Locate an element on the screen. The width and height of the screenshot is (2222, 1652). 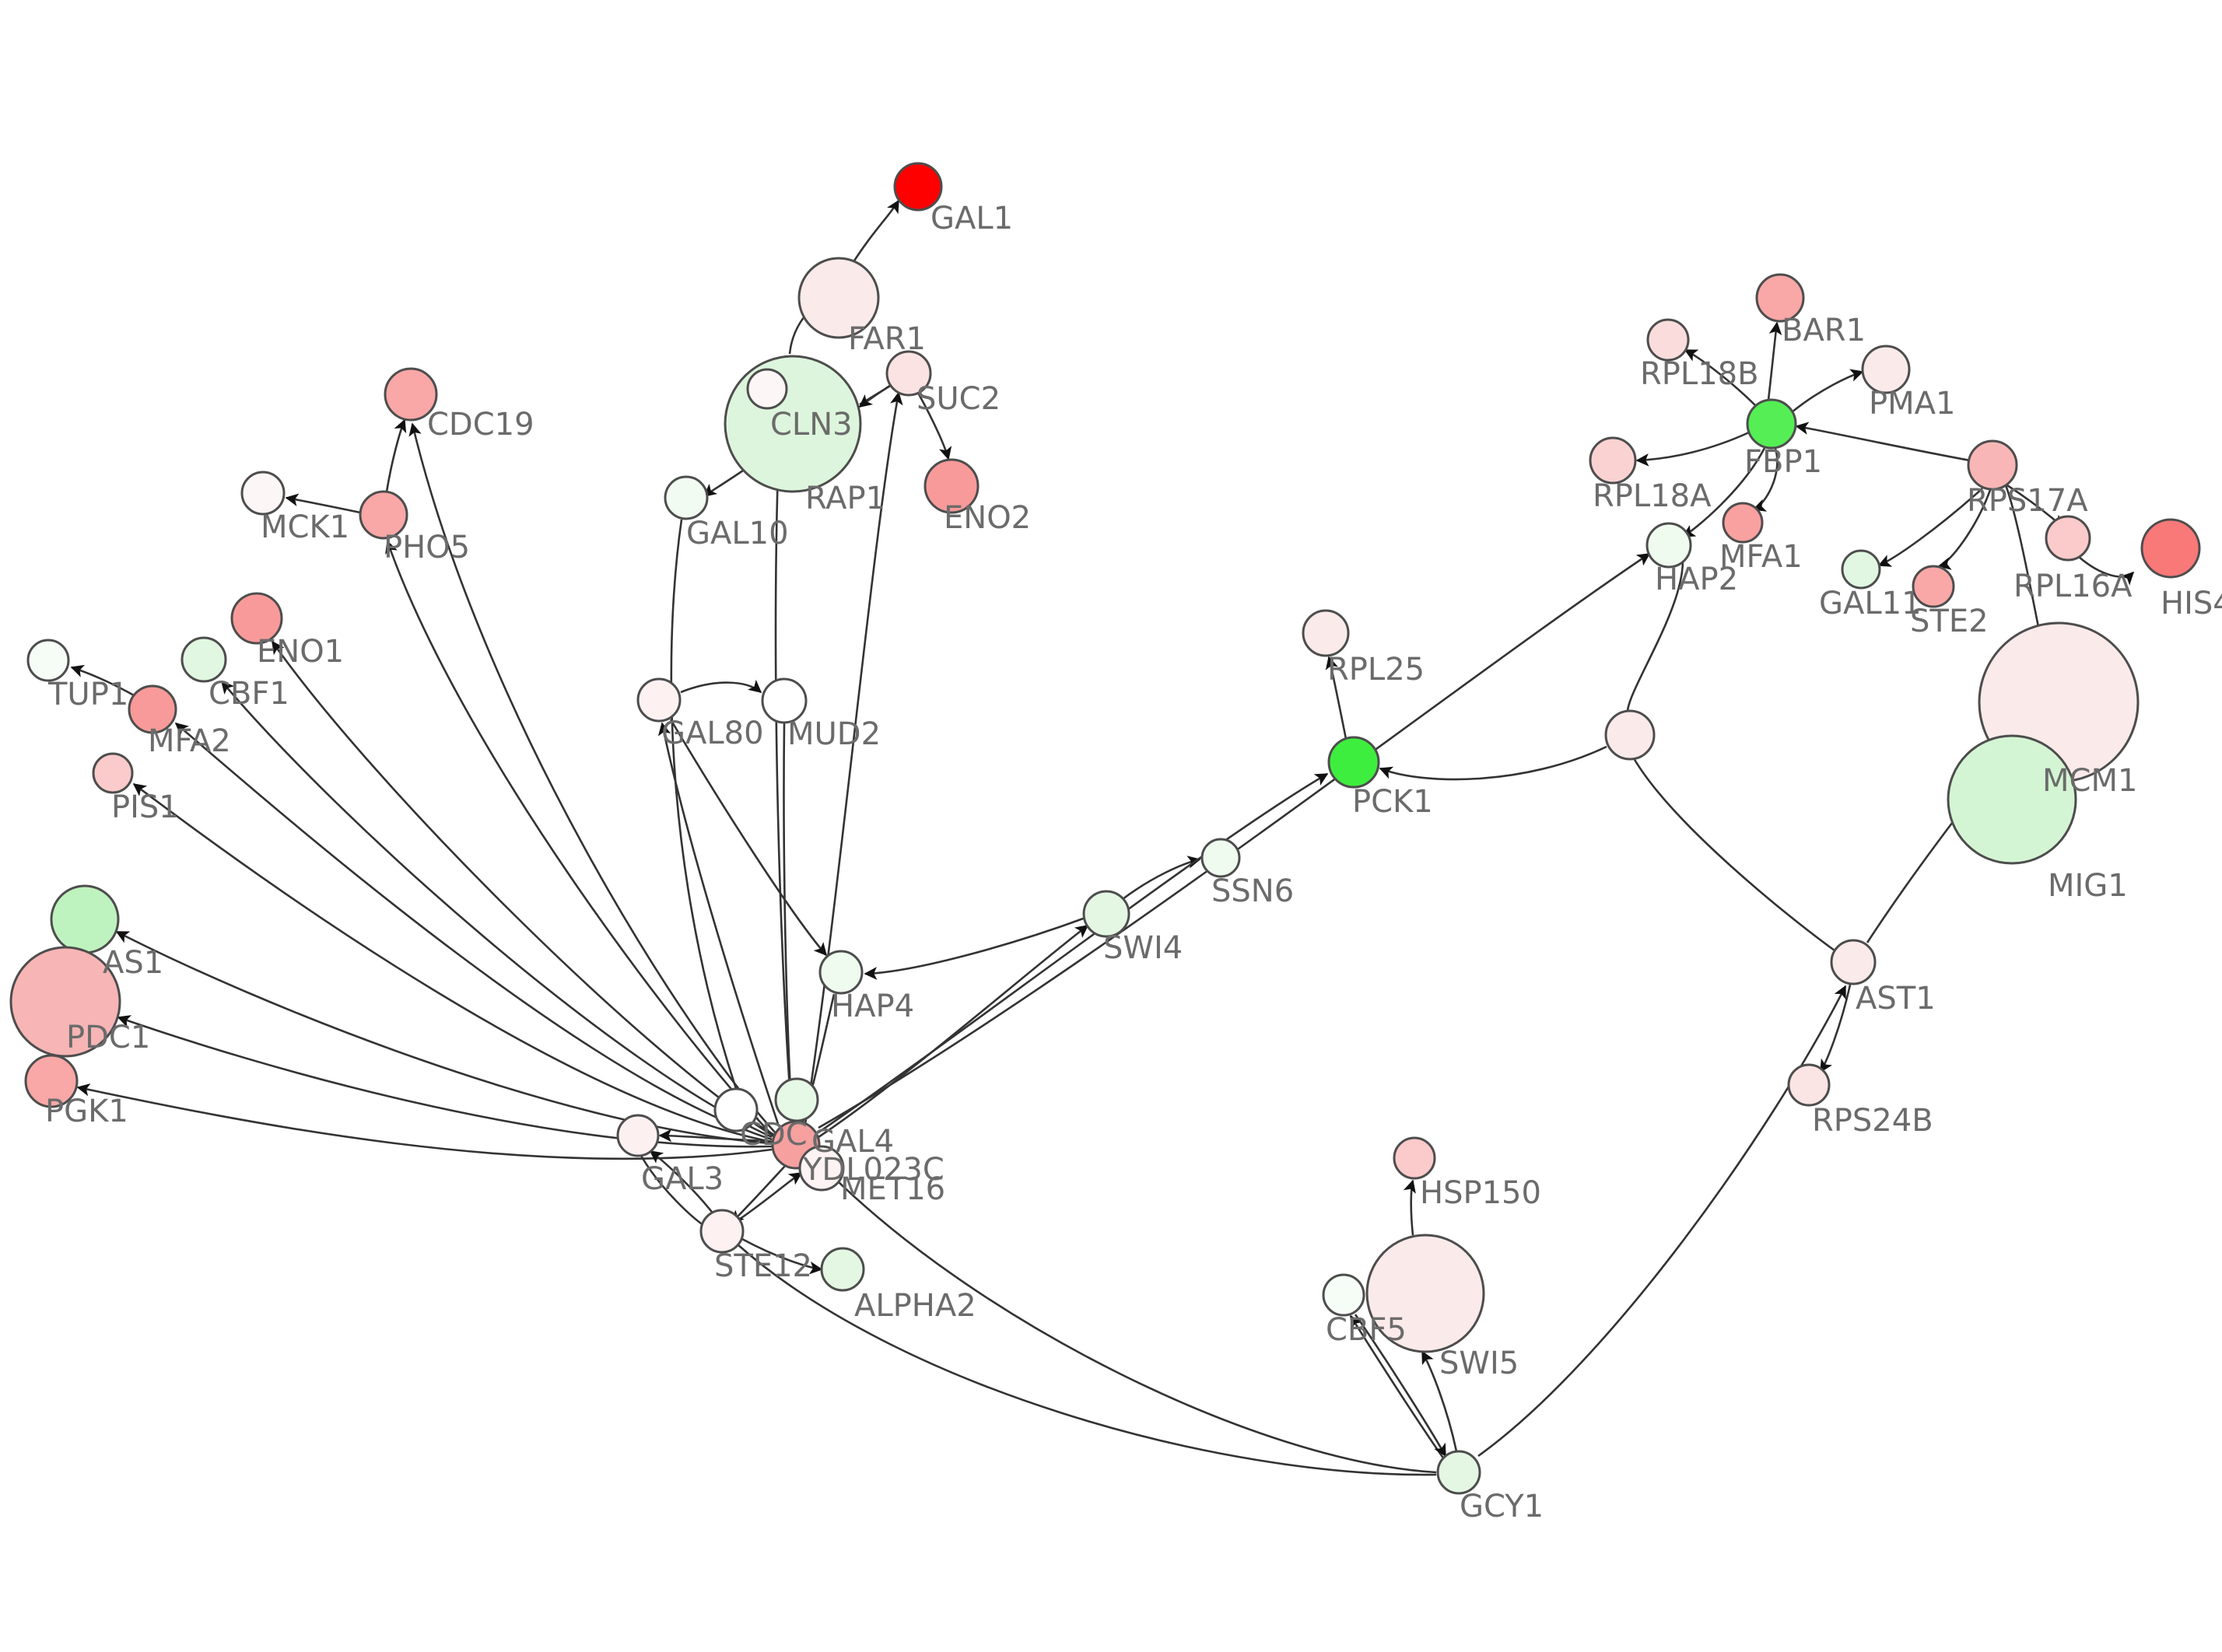
graph-node-fbp1 is located at coordinates (1771, 424).